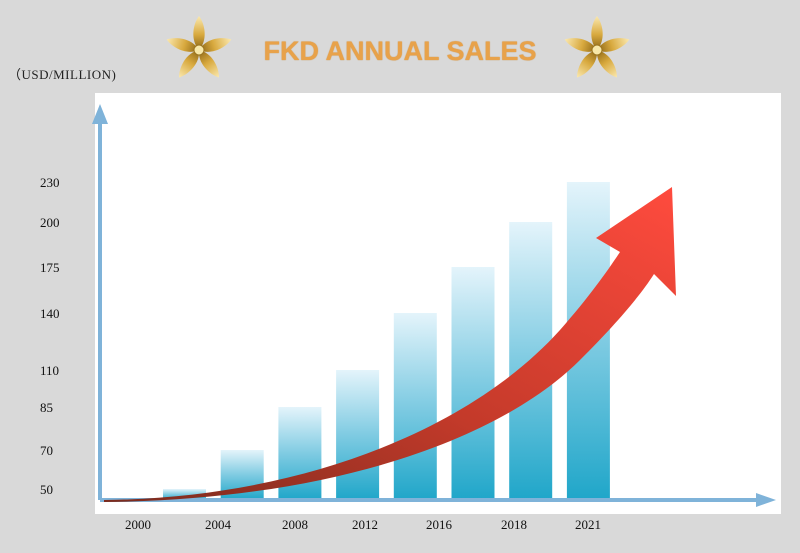  I want to click on x-axis-arrowhead, so click(766, 500).